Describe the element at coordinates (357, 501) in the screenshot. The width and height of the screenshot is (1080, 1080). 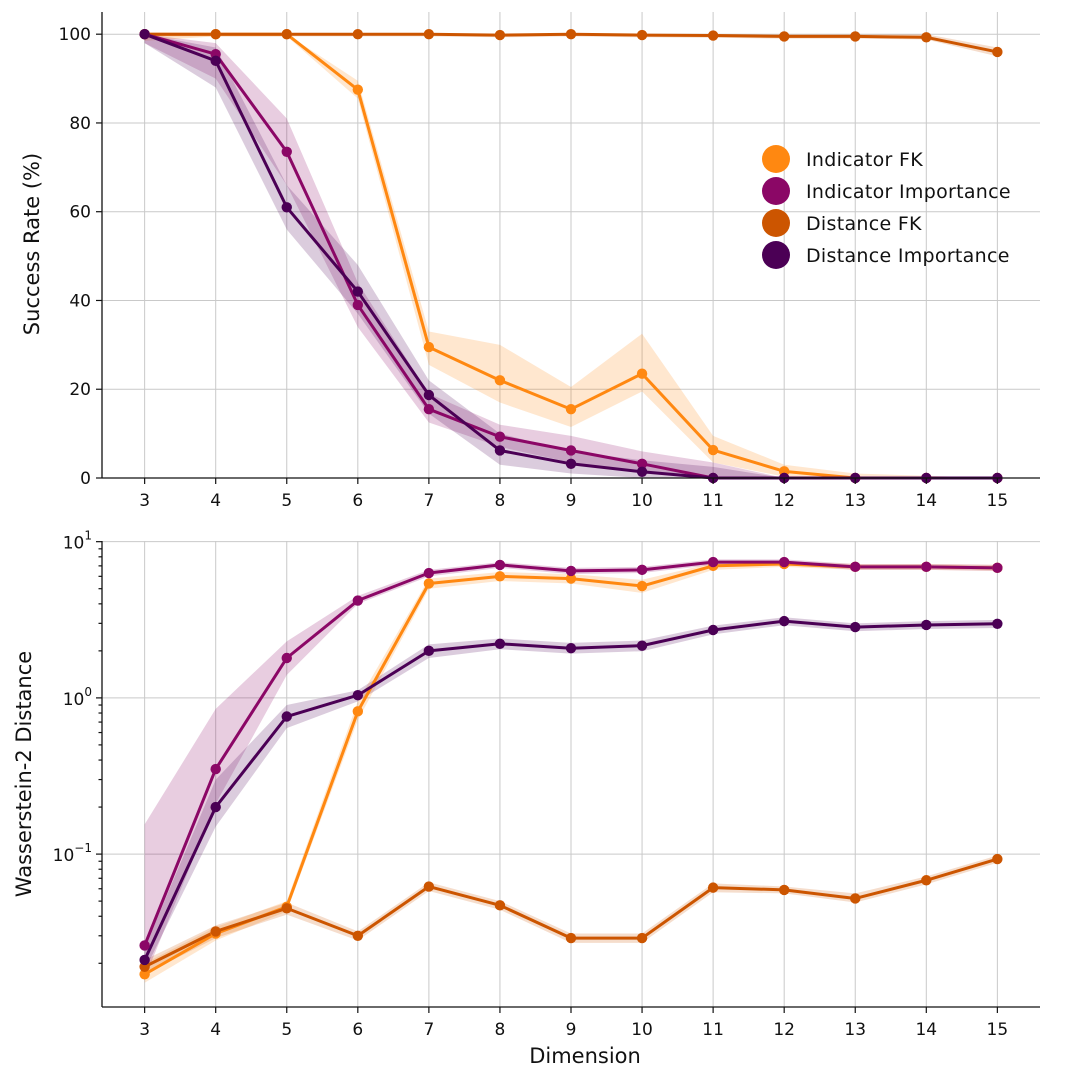
I see `top-x-tick-label: 6` at that location.